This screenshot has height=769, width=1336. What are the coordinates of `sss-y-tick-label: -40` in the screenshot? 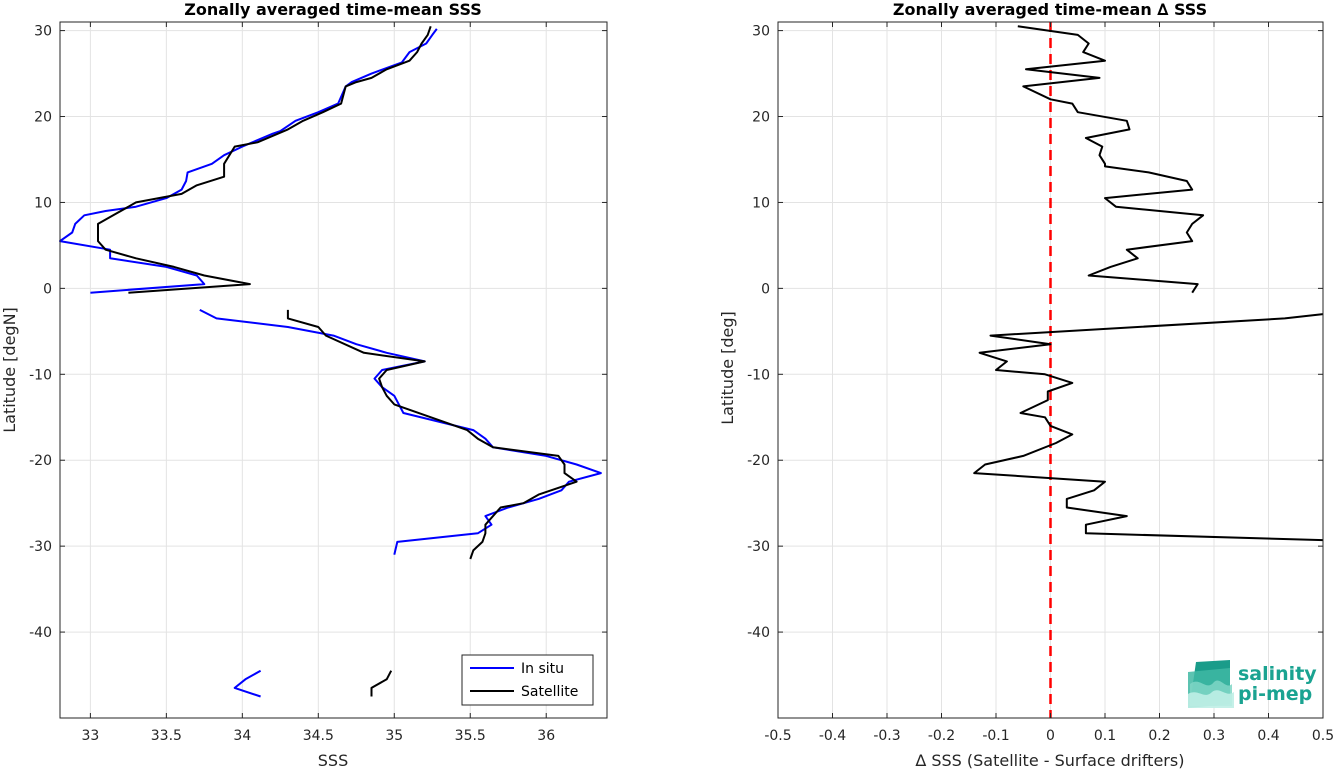 It's located at (40, 633).